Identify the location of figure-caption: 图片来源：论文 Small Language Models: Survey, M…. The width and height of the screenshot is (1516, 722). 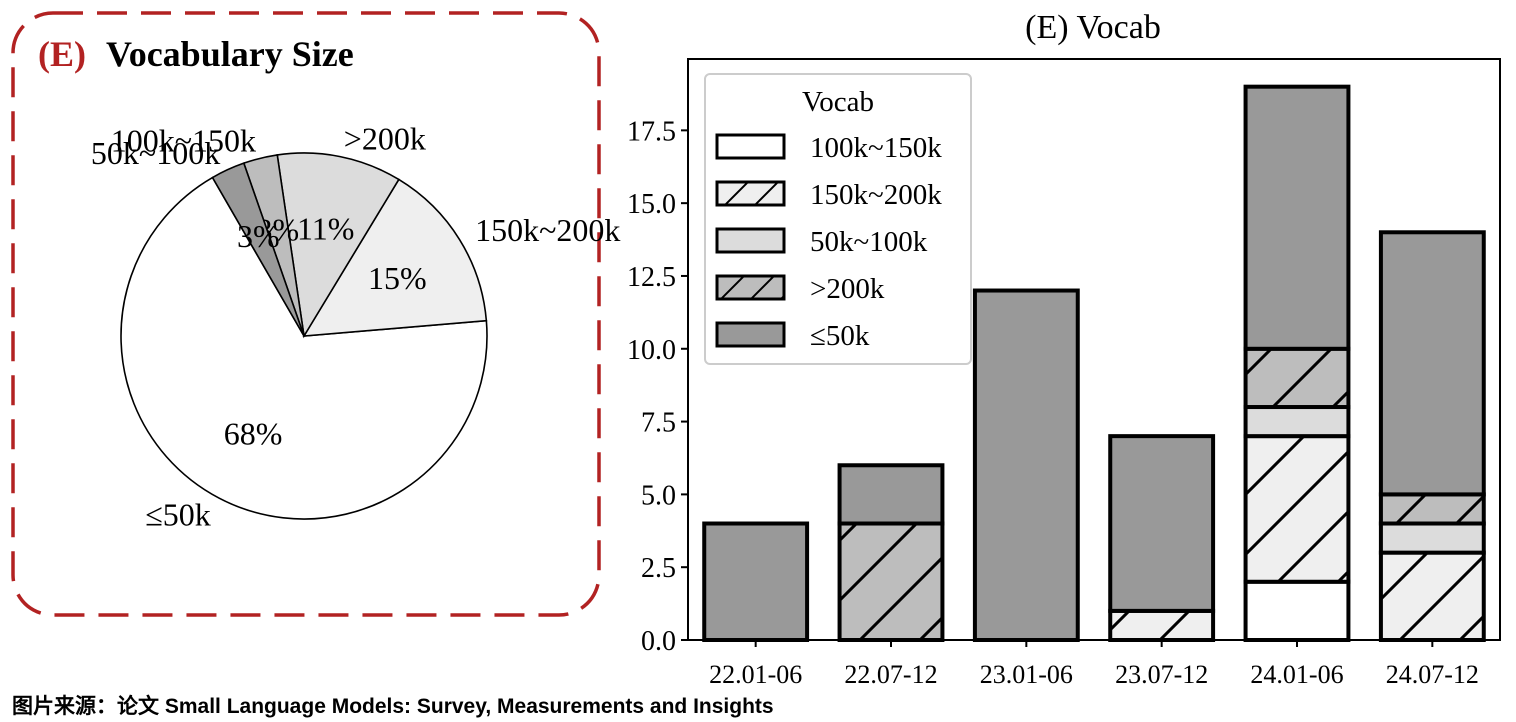
(393, 706).